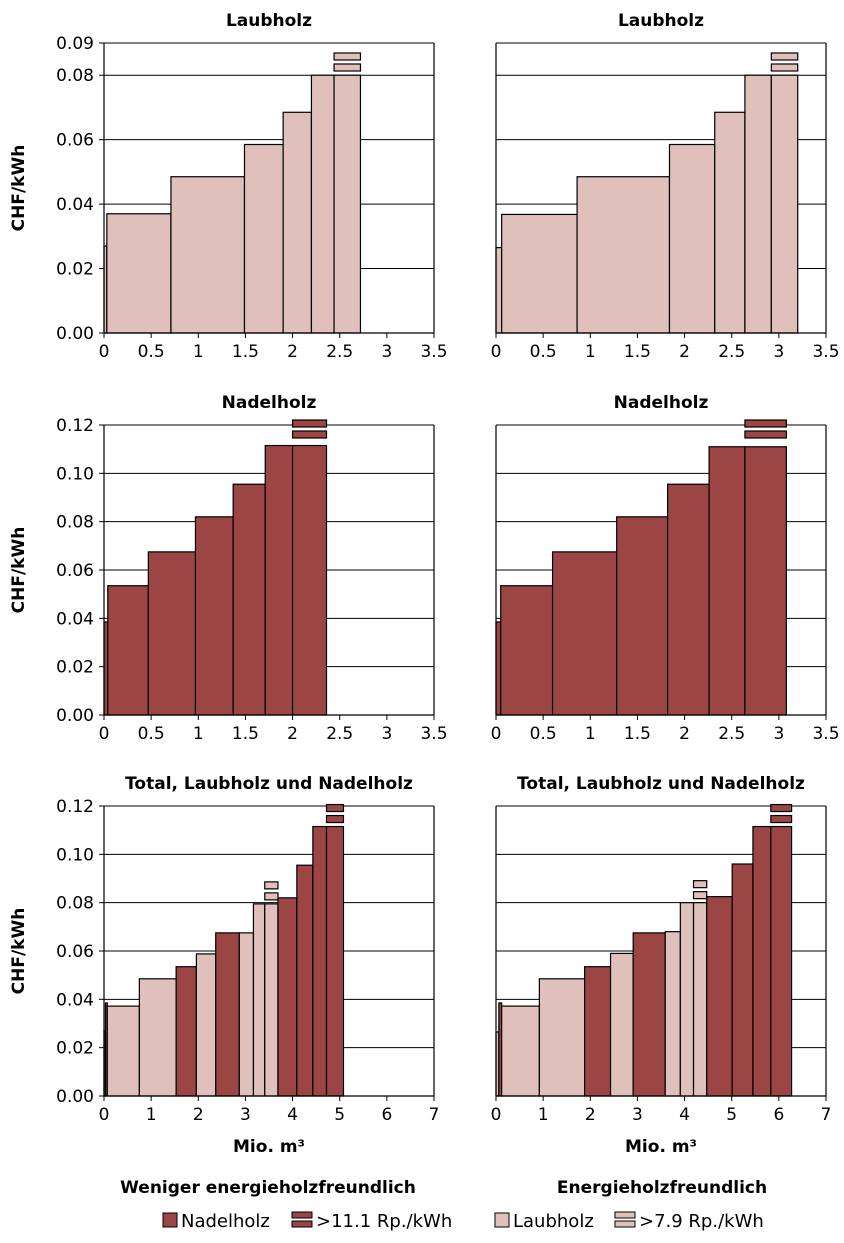 This screenshot has height=1243, width=844. What do you see at coordinates (75, 141) in the screenshot?
I see `y-tick-label: 0.06` at bounding box center [75, 141].